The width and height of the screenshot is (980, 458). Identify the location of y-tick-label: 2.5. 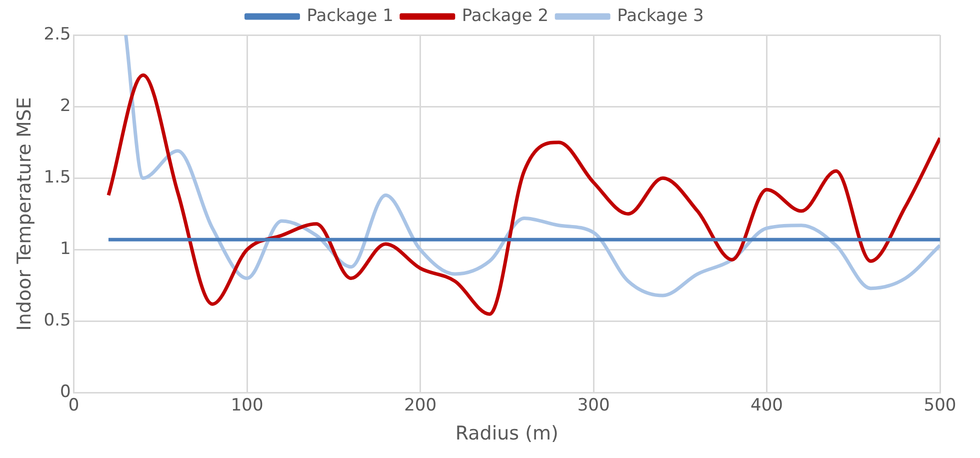
(57, 34).